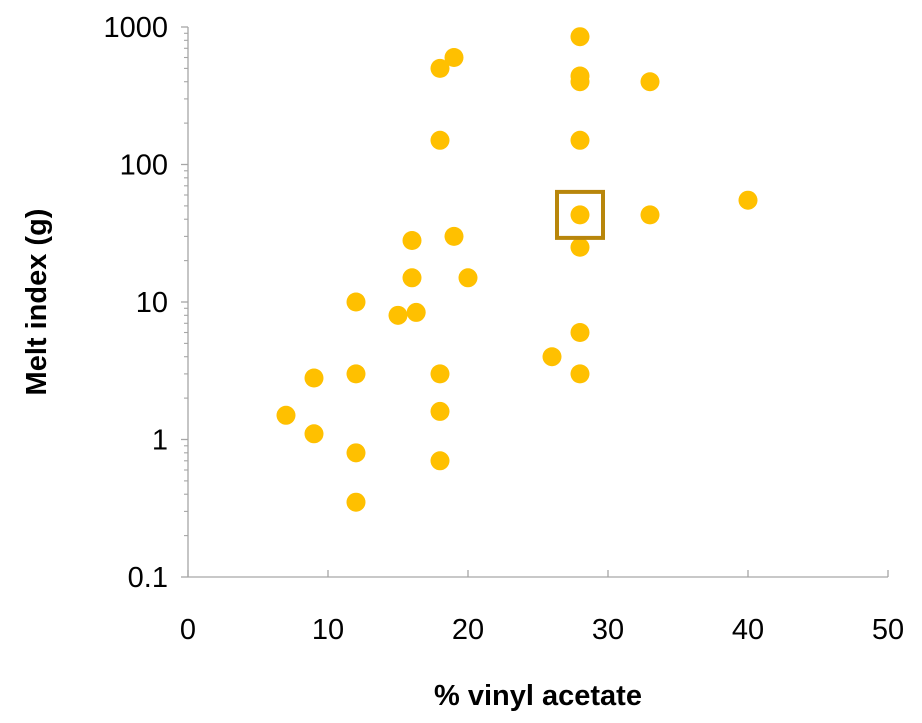 The height and width of the screenshot is (723, 922). What do you see at coordinates (152, 303) in the screenshot?
I see `y-tick-label: 10` at bounding box center [152, 303].